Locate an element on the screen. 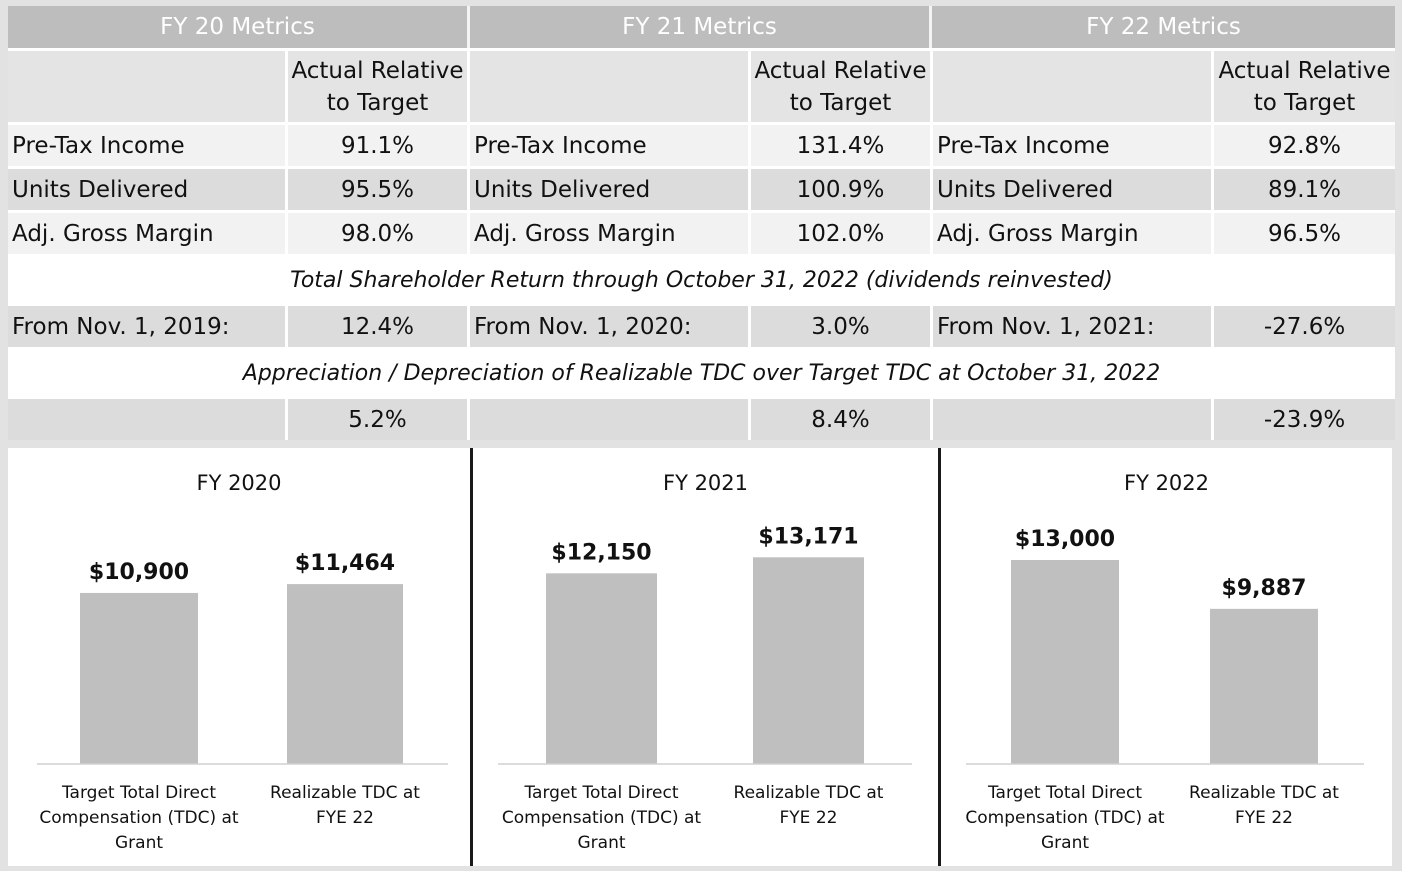 This screenshot has height=871, width=1402. category-label-fy-2021-1: Realizable TDC at FYE 22 is located at coordinates (809, 805).